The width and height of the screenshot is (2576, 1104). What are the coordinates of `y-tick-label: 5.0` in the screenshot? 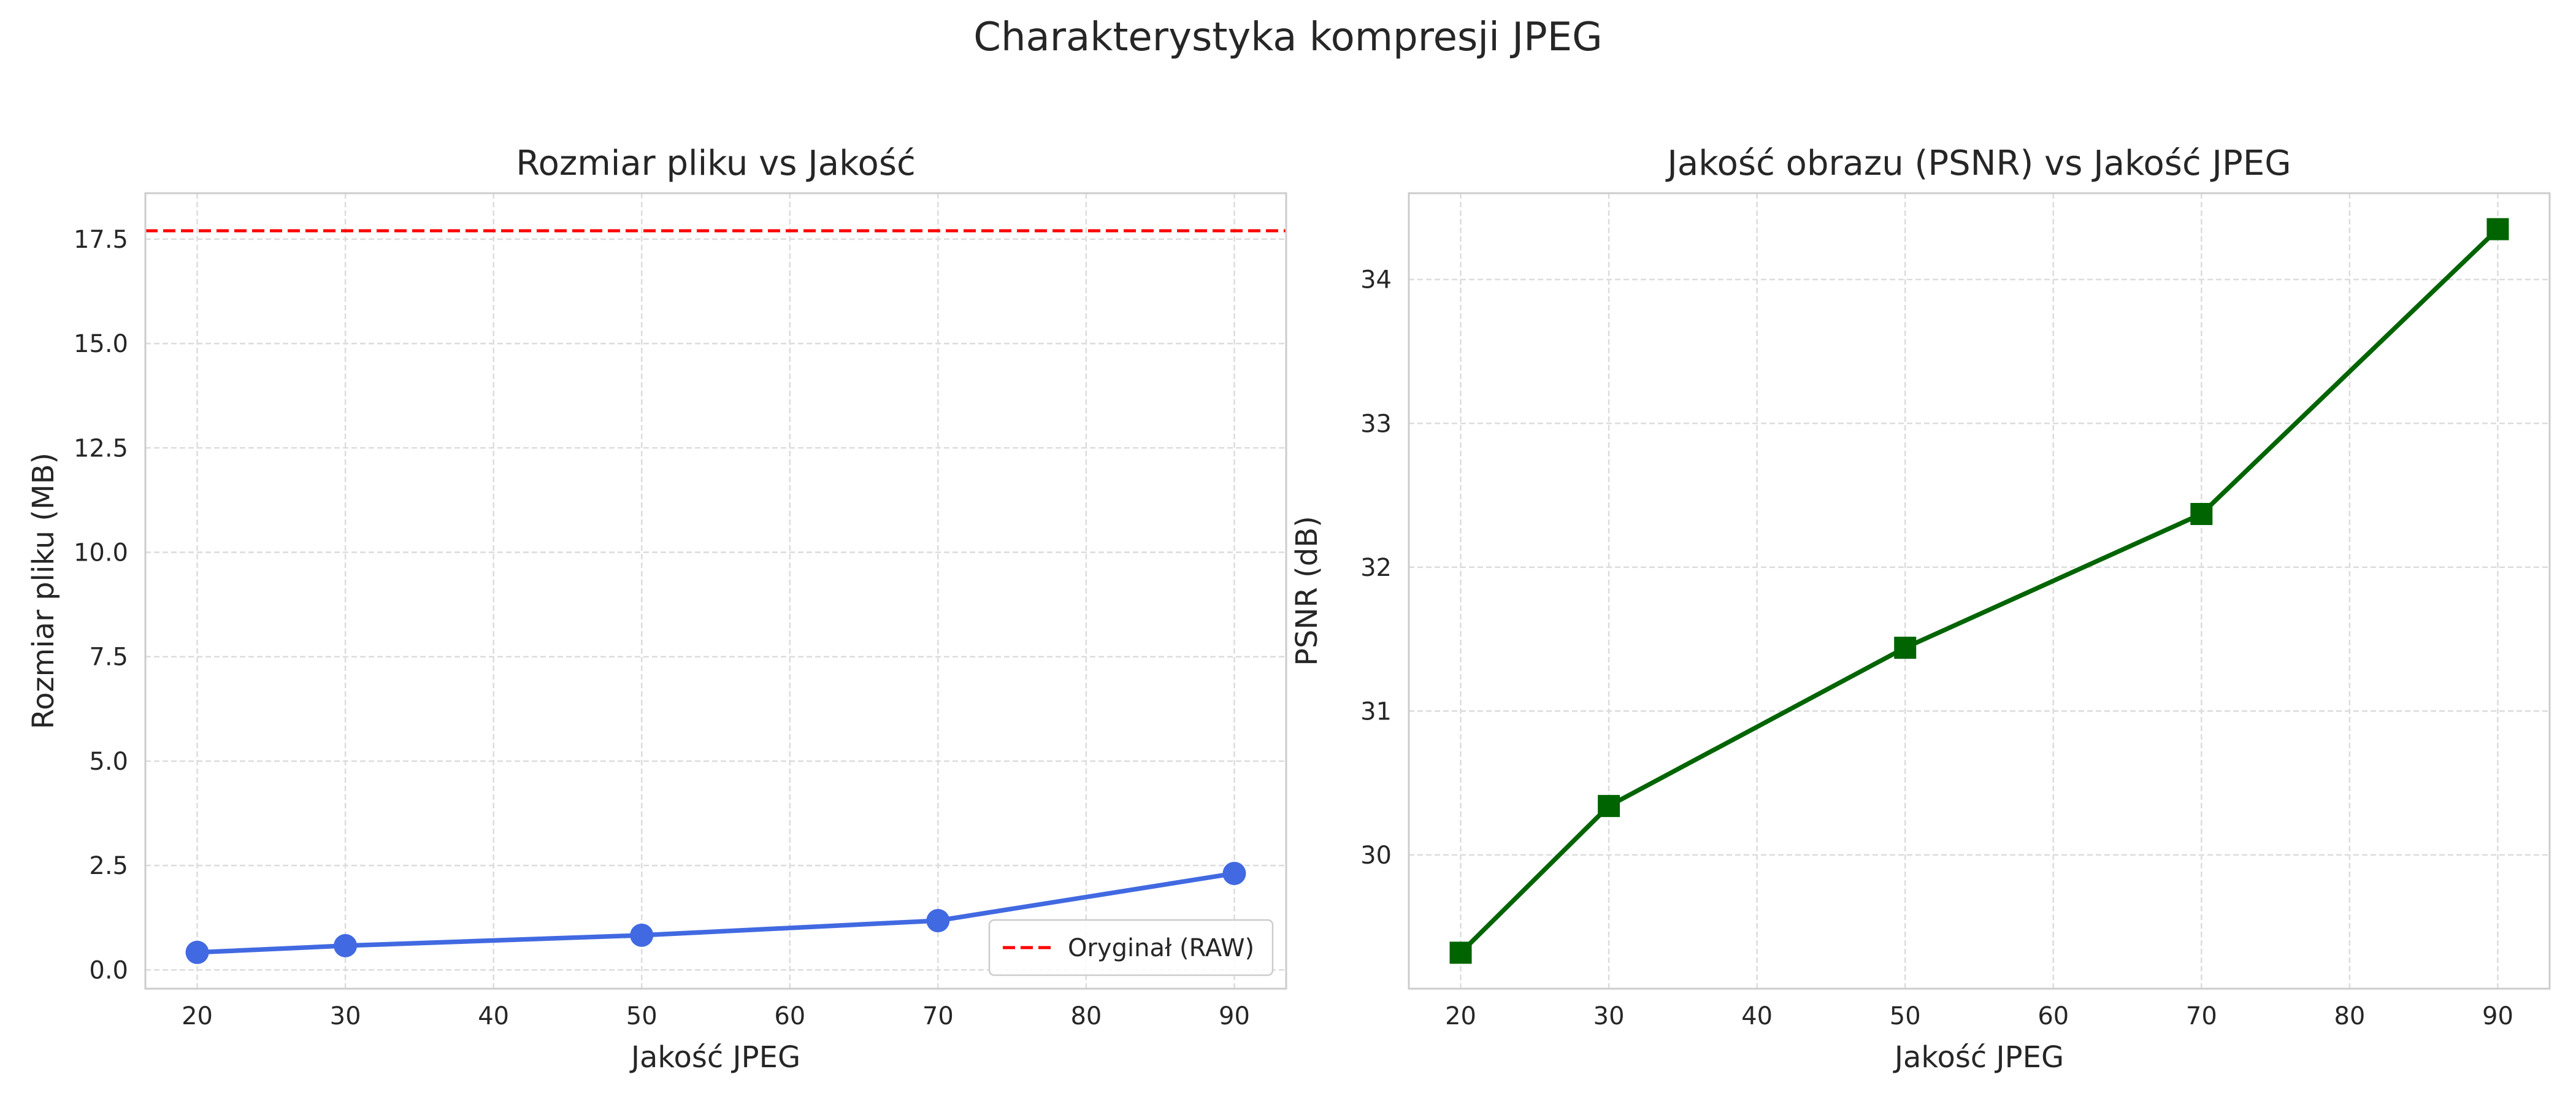 It's located at (108, 762).